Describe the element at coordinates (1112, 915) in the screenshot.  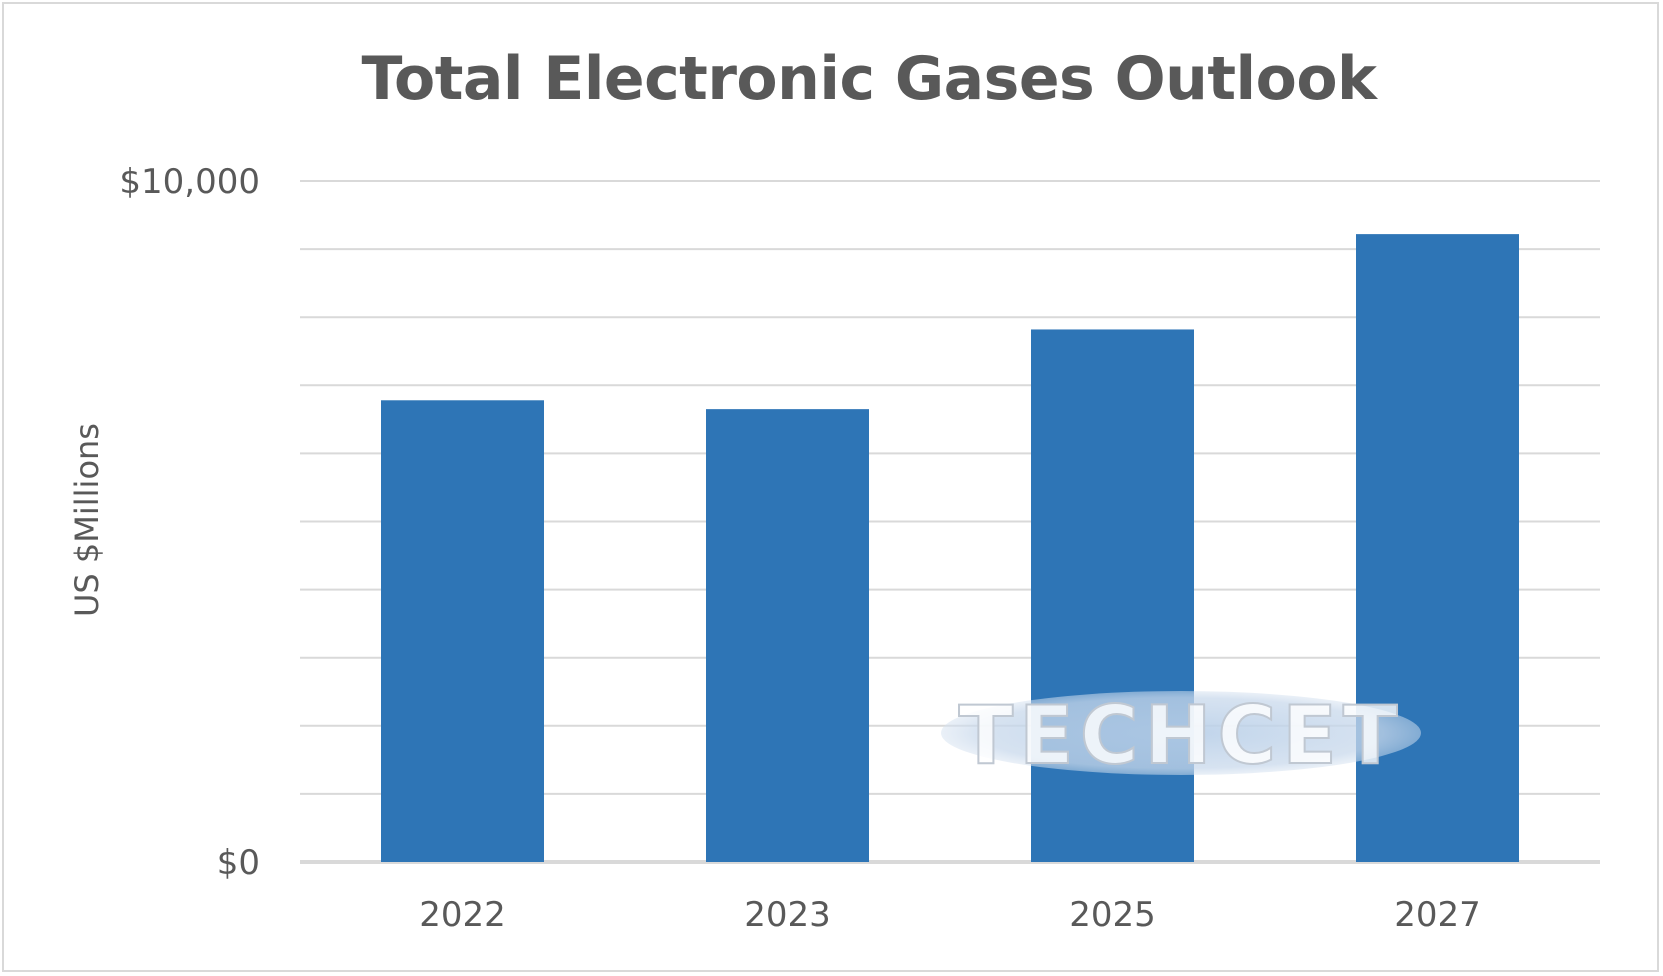
I see `x-tick-label-2025: 2025` at that location.